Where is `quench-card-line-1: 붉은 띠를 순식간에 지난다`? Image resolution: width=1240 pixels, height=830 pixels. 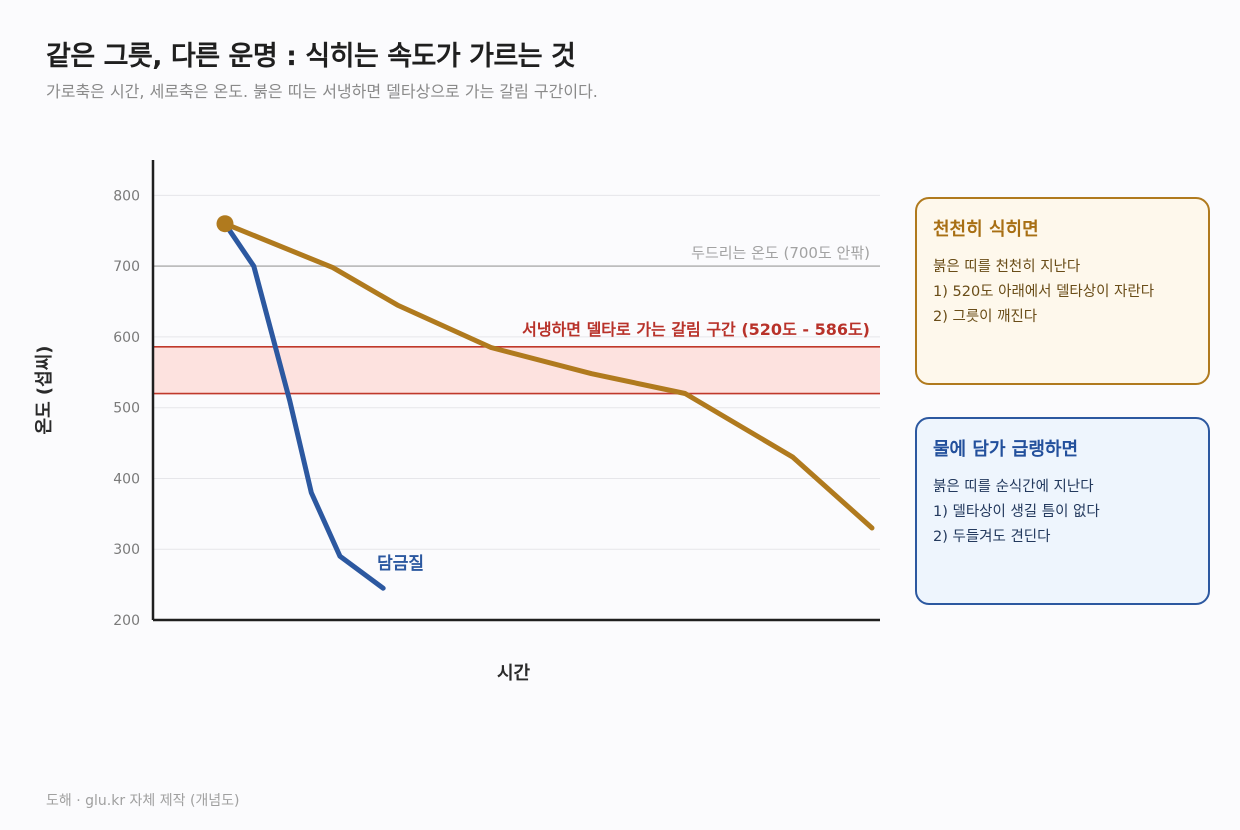
quench-card-line-1: 붉은 띠를 순식간에 지난다 is located at coordinates (1013, 487).